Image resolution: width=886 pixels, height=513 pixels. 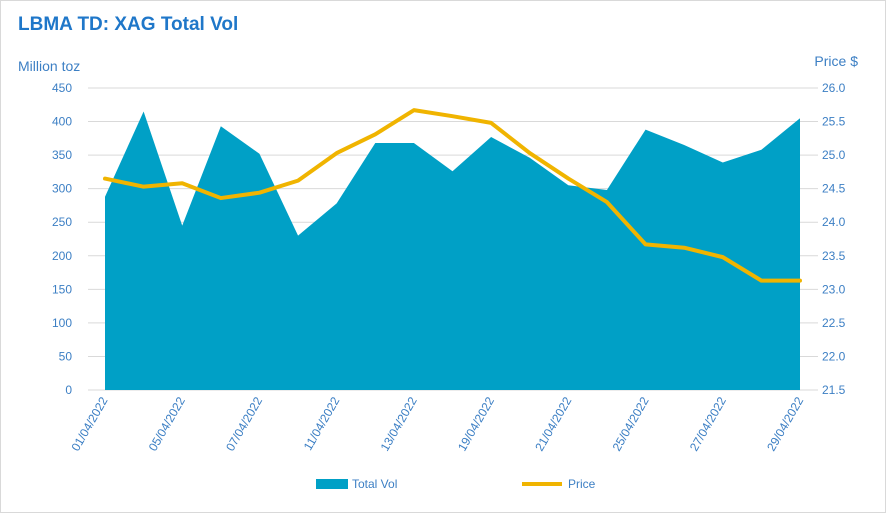 I want to click on x-tick-label: 01/04/2022, so click(x=89, y=423).